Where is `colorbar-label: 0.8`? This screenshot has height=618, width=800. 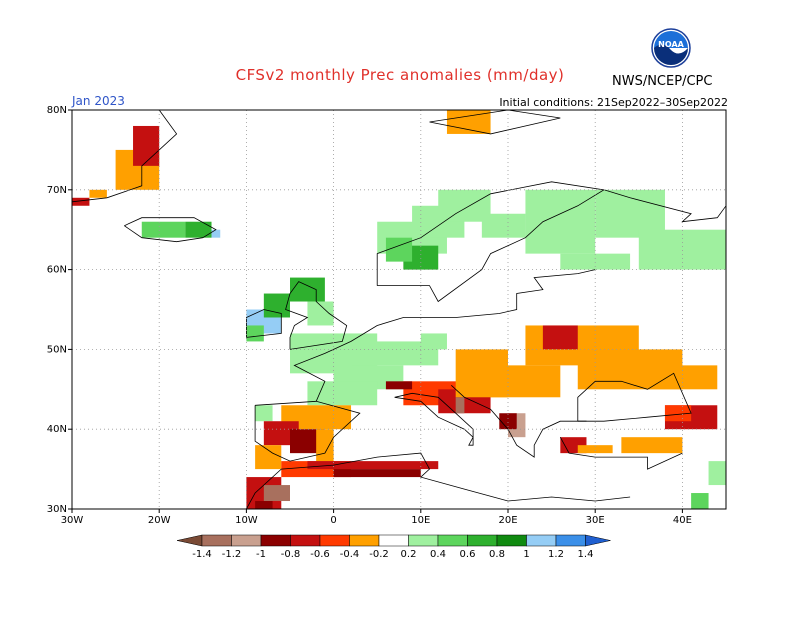
colorbar-label: 0.8 is located at coordinates (497, 554).